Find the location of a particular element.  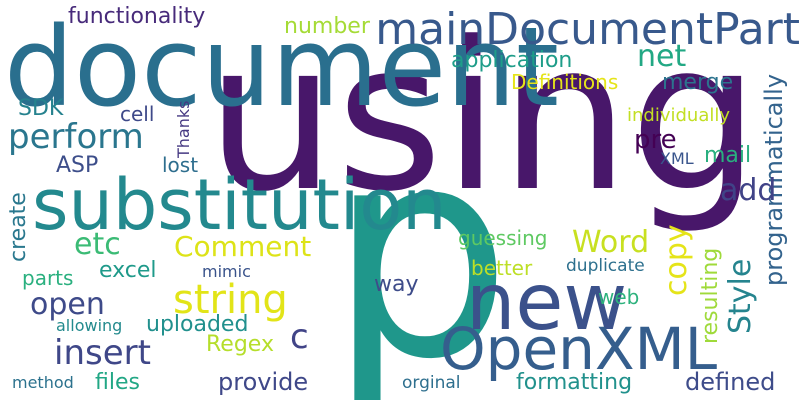

word-copy: copy is located at coordinates (676, 260).